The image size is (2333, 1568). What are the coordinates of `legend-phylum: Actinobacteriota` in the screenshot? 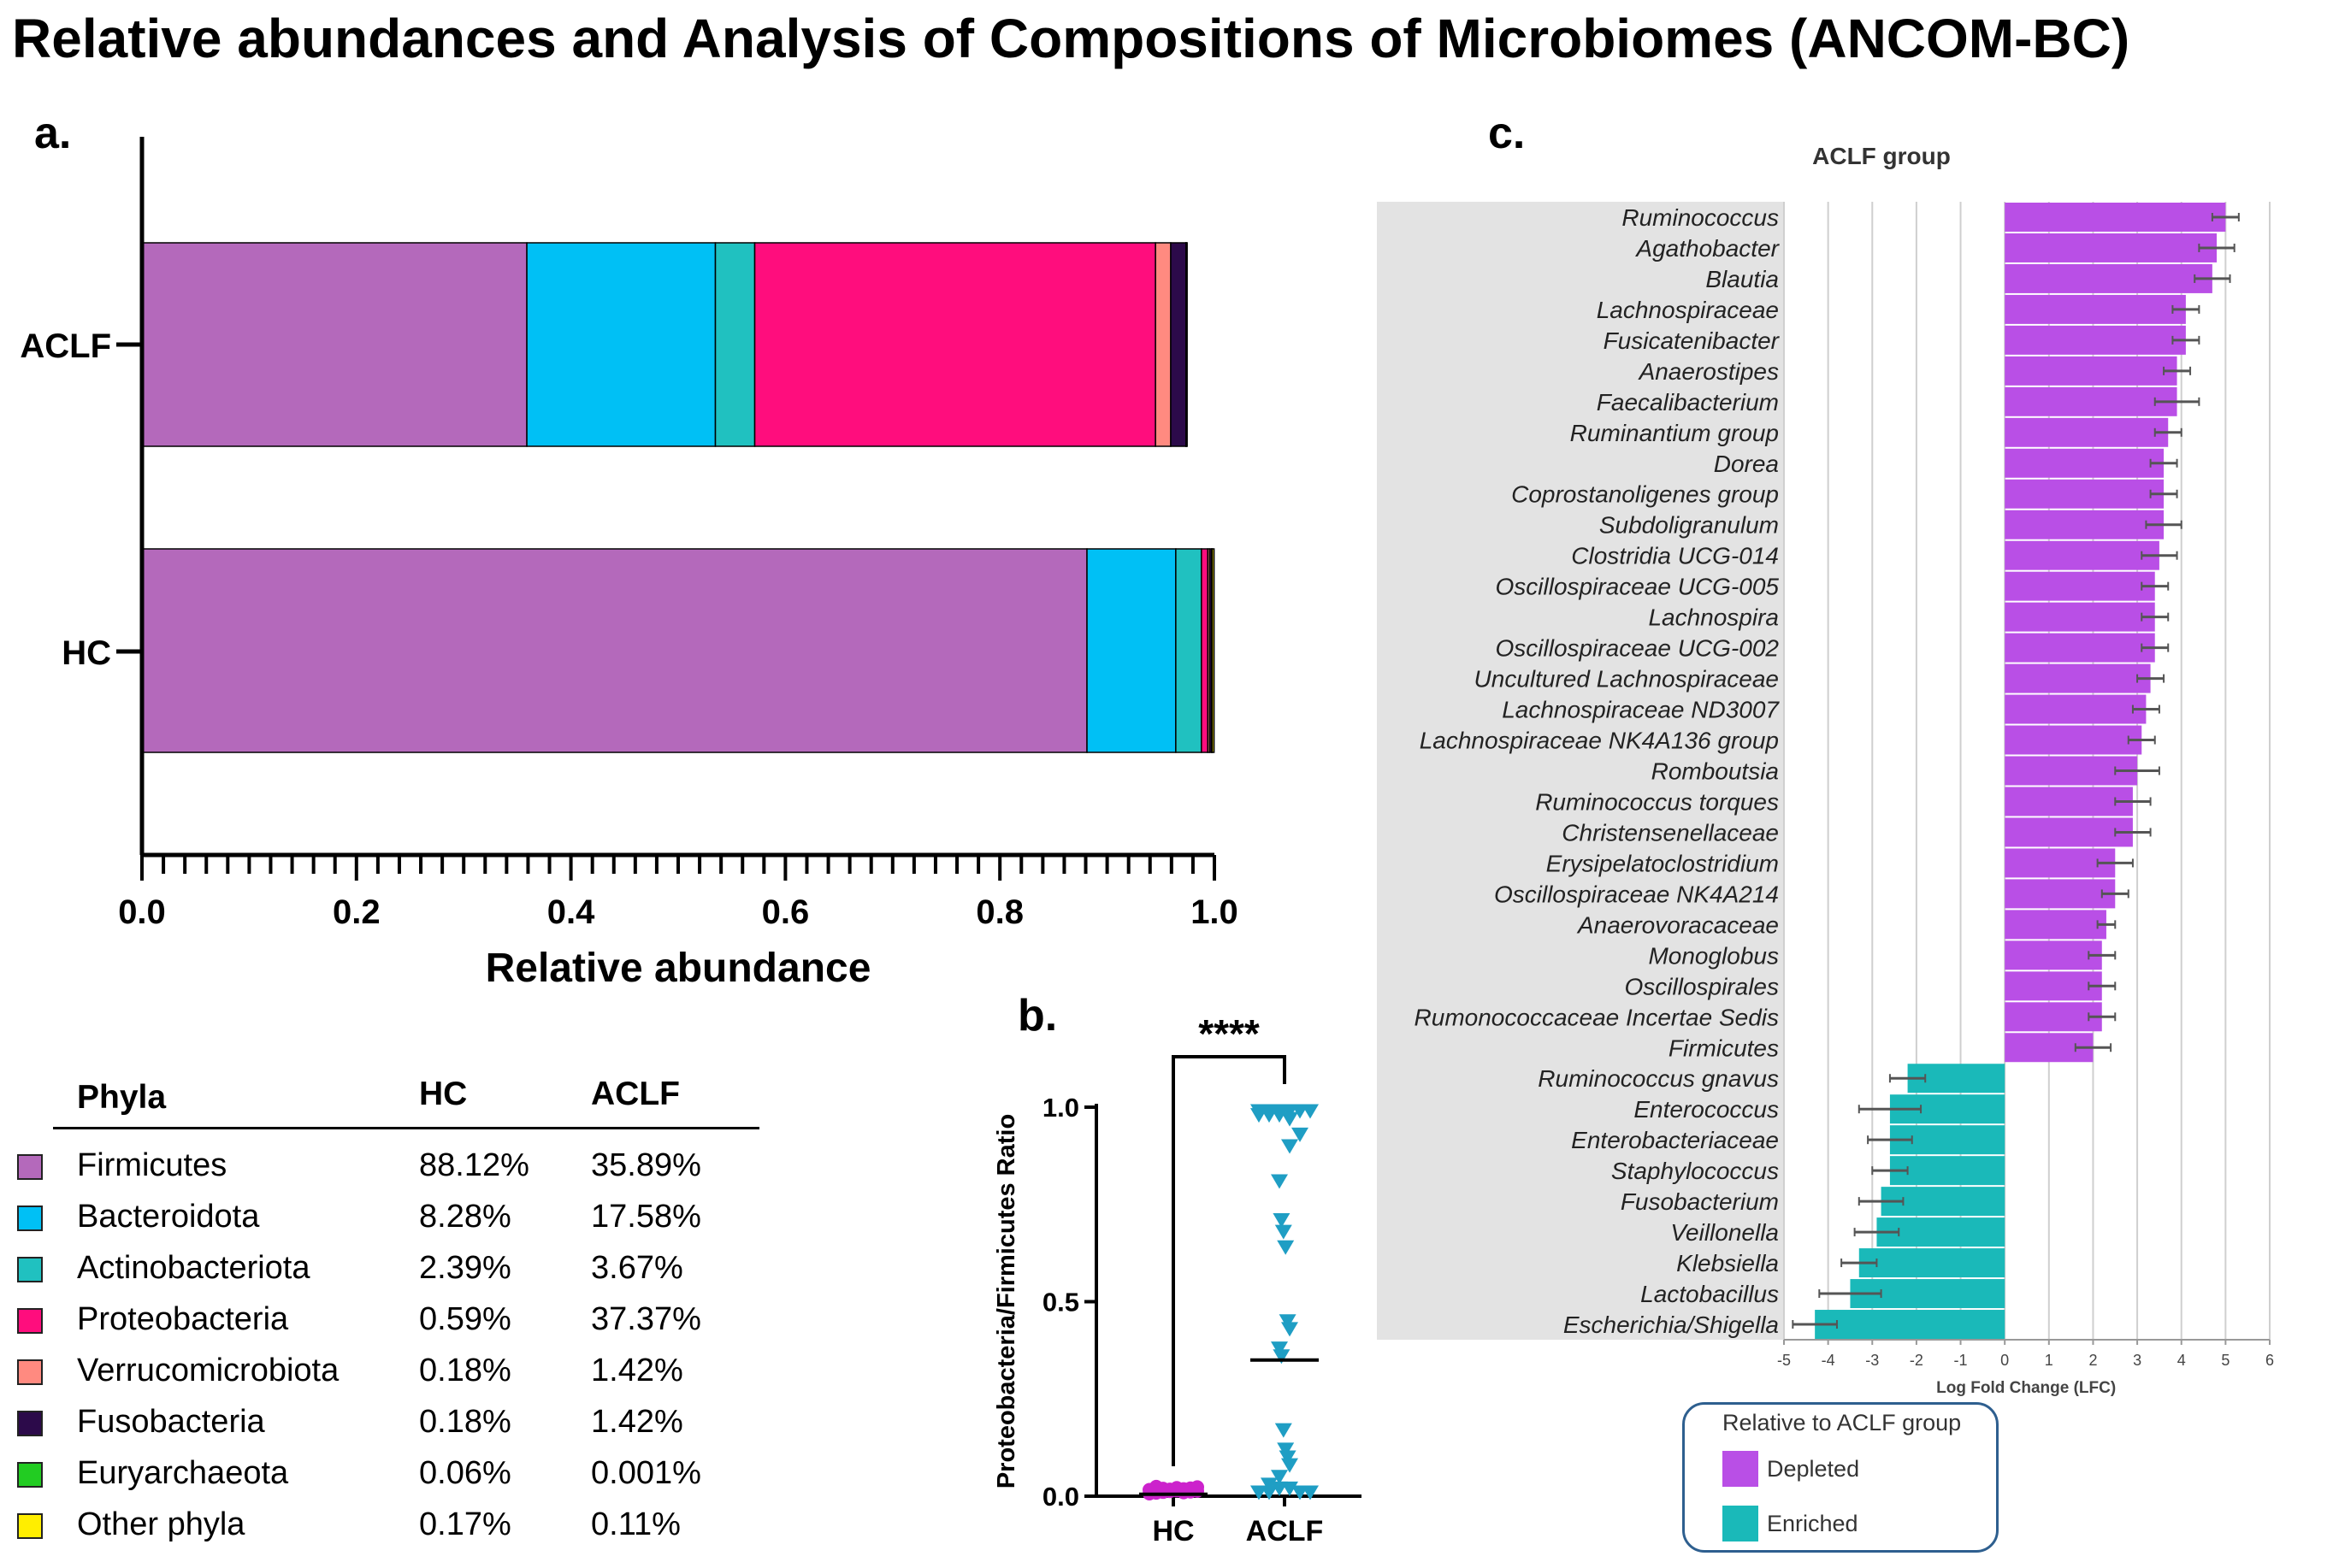 It's located at (194, 1268).